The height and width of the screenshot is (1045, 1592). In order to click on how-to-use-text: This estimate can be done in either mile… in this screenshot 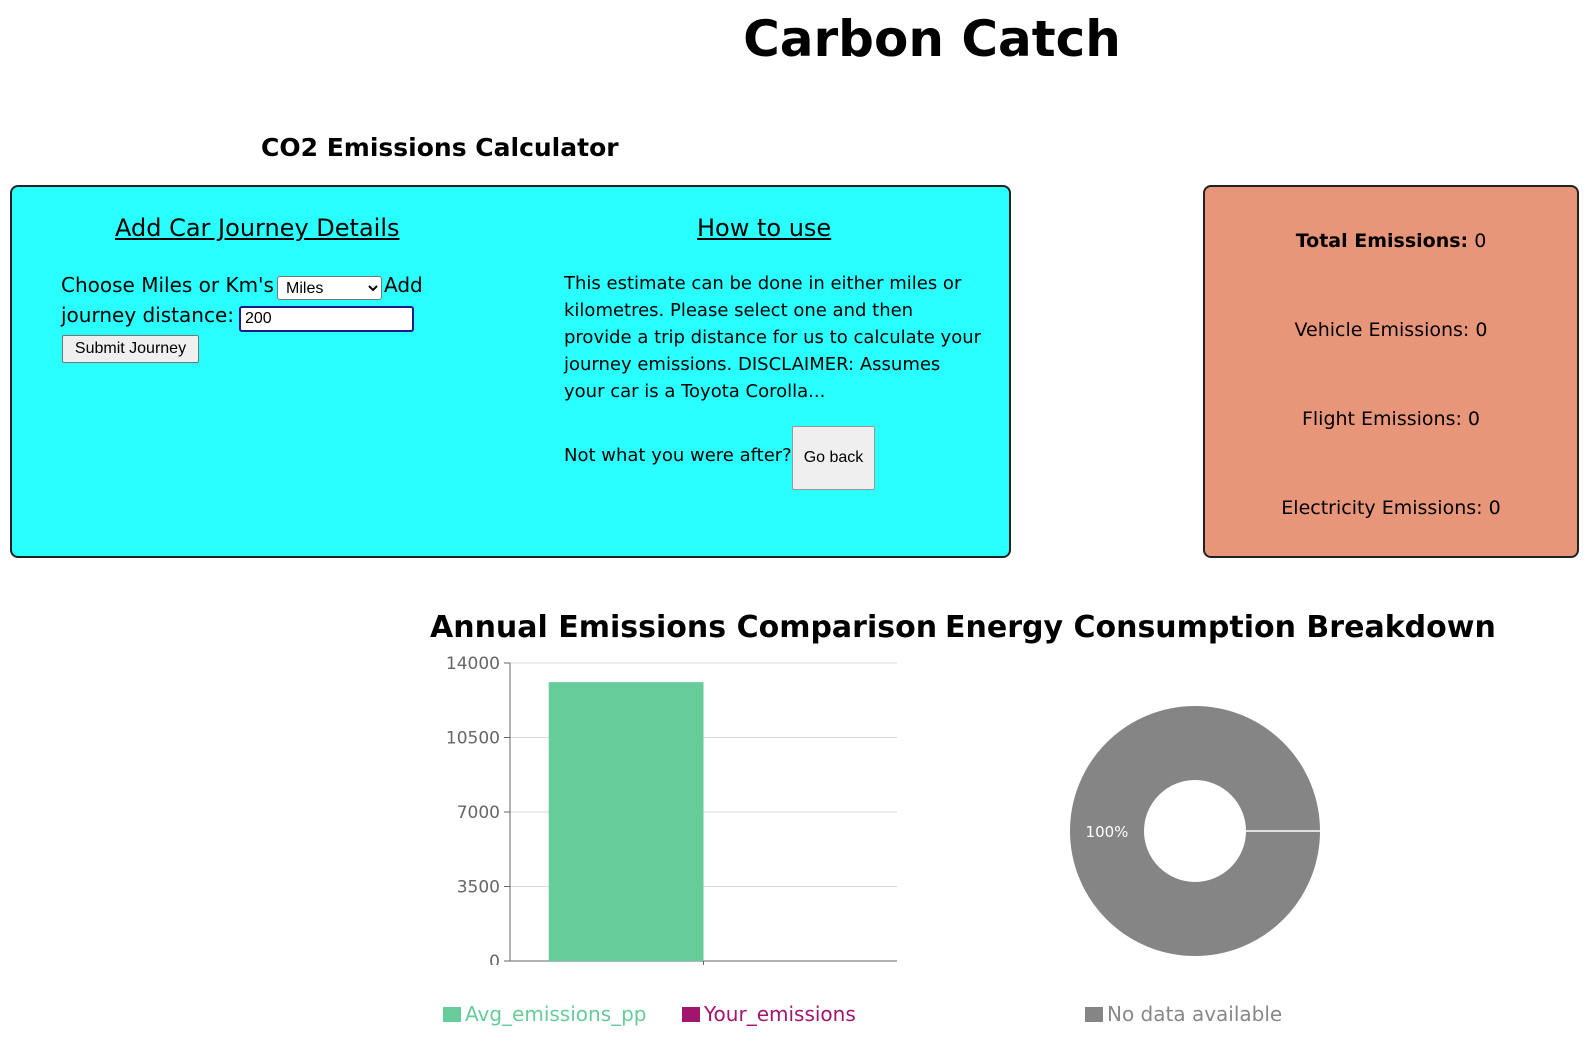, I will do `click(773, 337)`.